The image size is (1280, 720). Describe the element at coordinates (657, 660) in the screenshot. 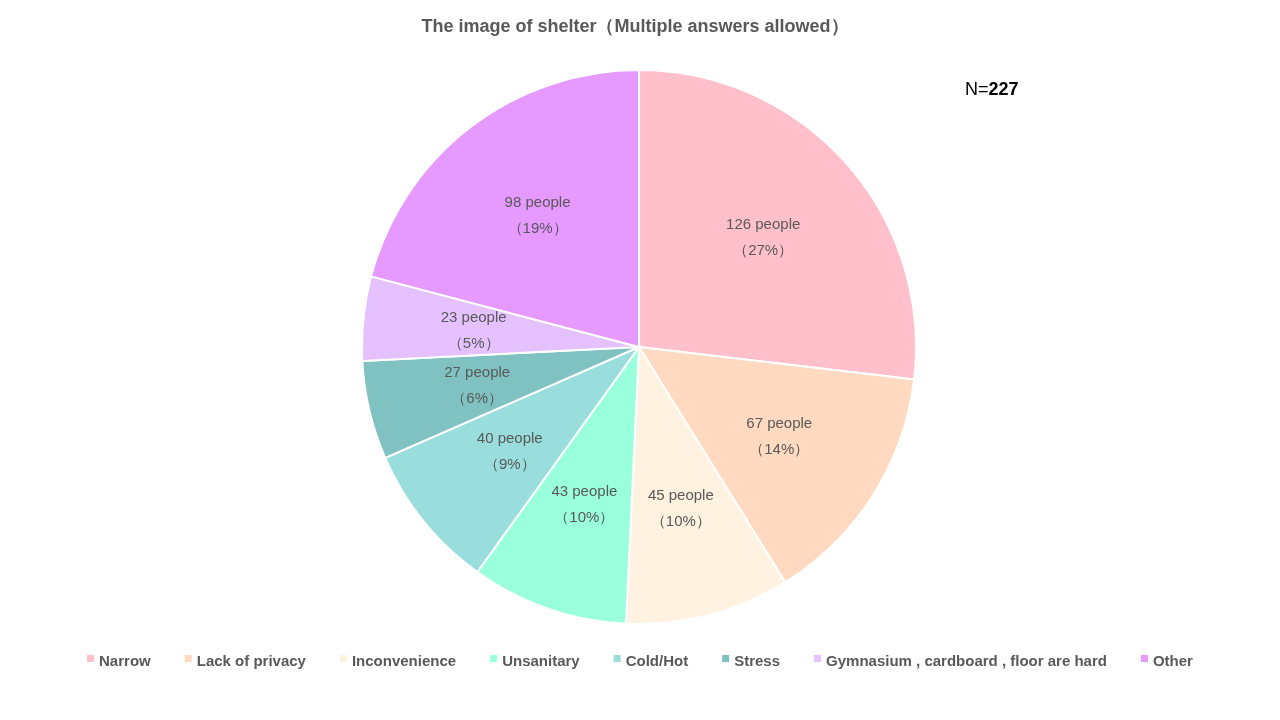

I see `legend-label: Cold/Hot` at that location.